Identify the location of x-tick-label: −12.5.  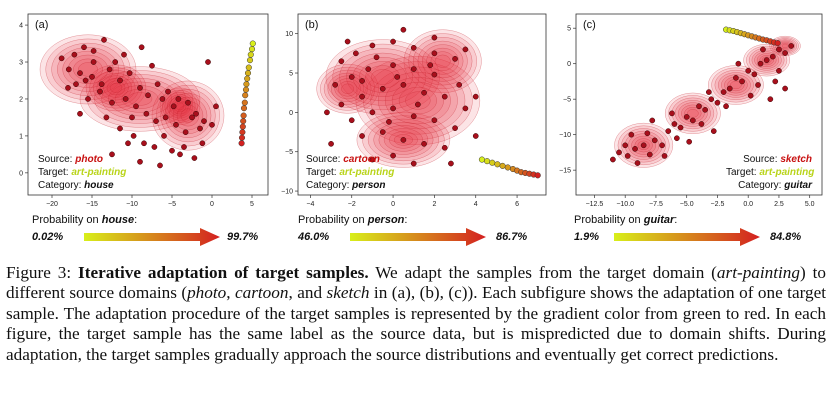
(595, 204).